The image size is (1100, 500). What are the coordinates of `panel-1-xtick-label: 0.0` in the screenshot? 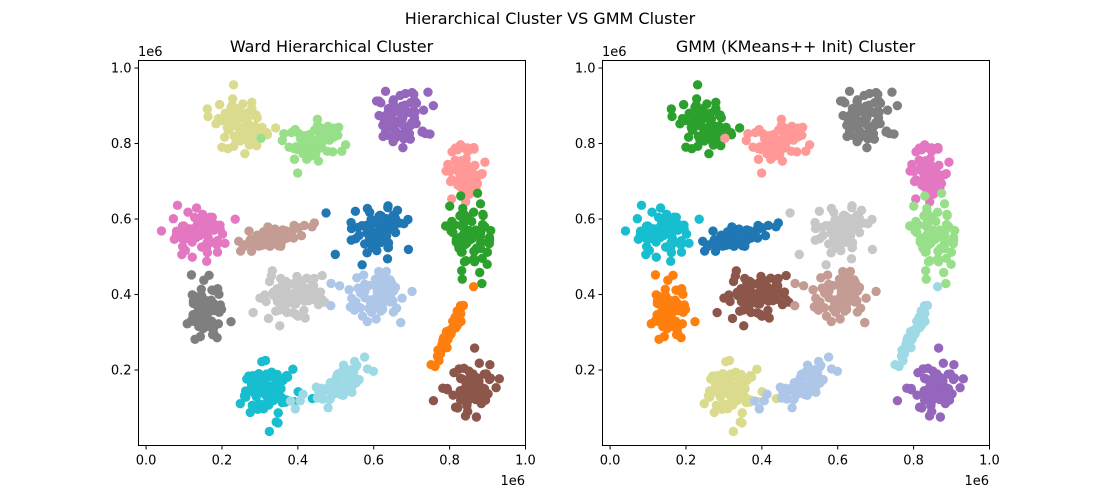 It's located at (610, 461).